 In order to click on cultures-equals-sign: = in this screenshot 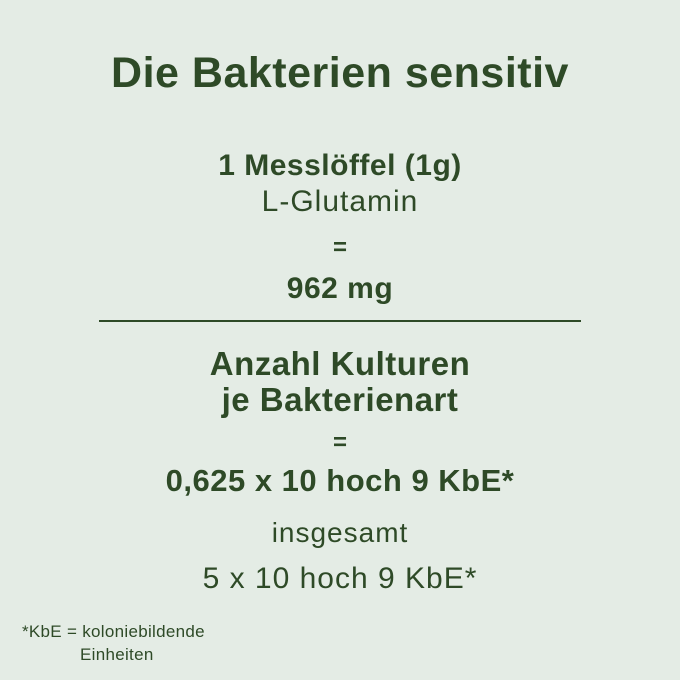, I will do `click(339, 442)`.